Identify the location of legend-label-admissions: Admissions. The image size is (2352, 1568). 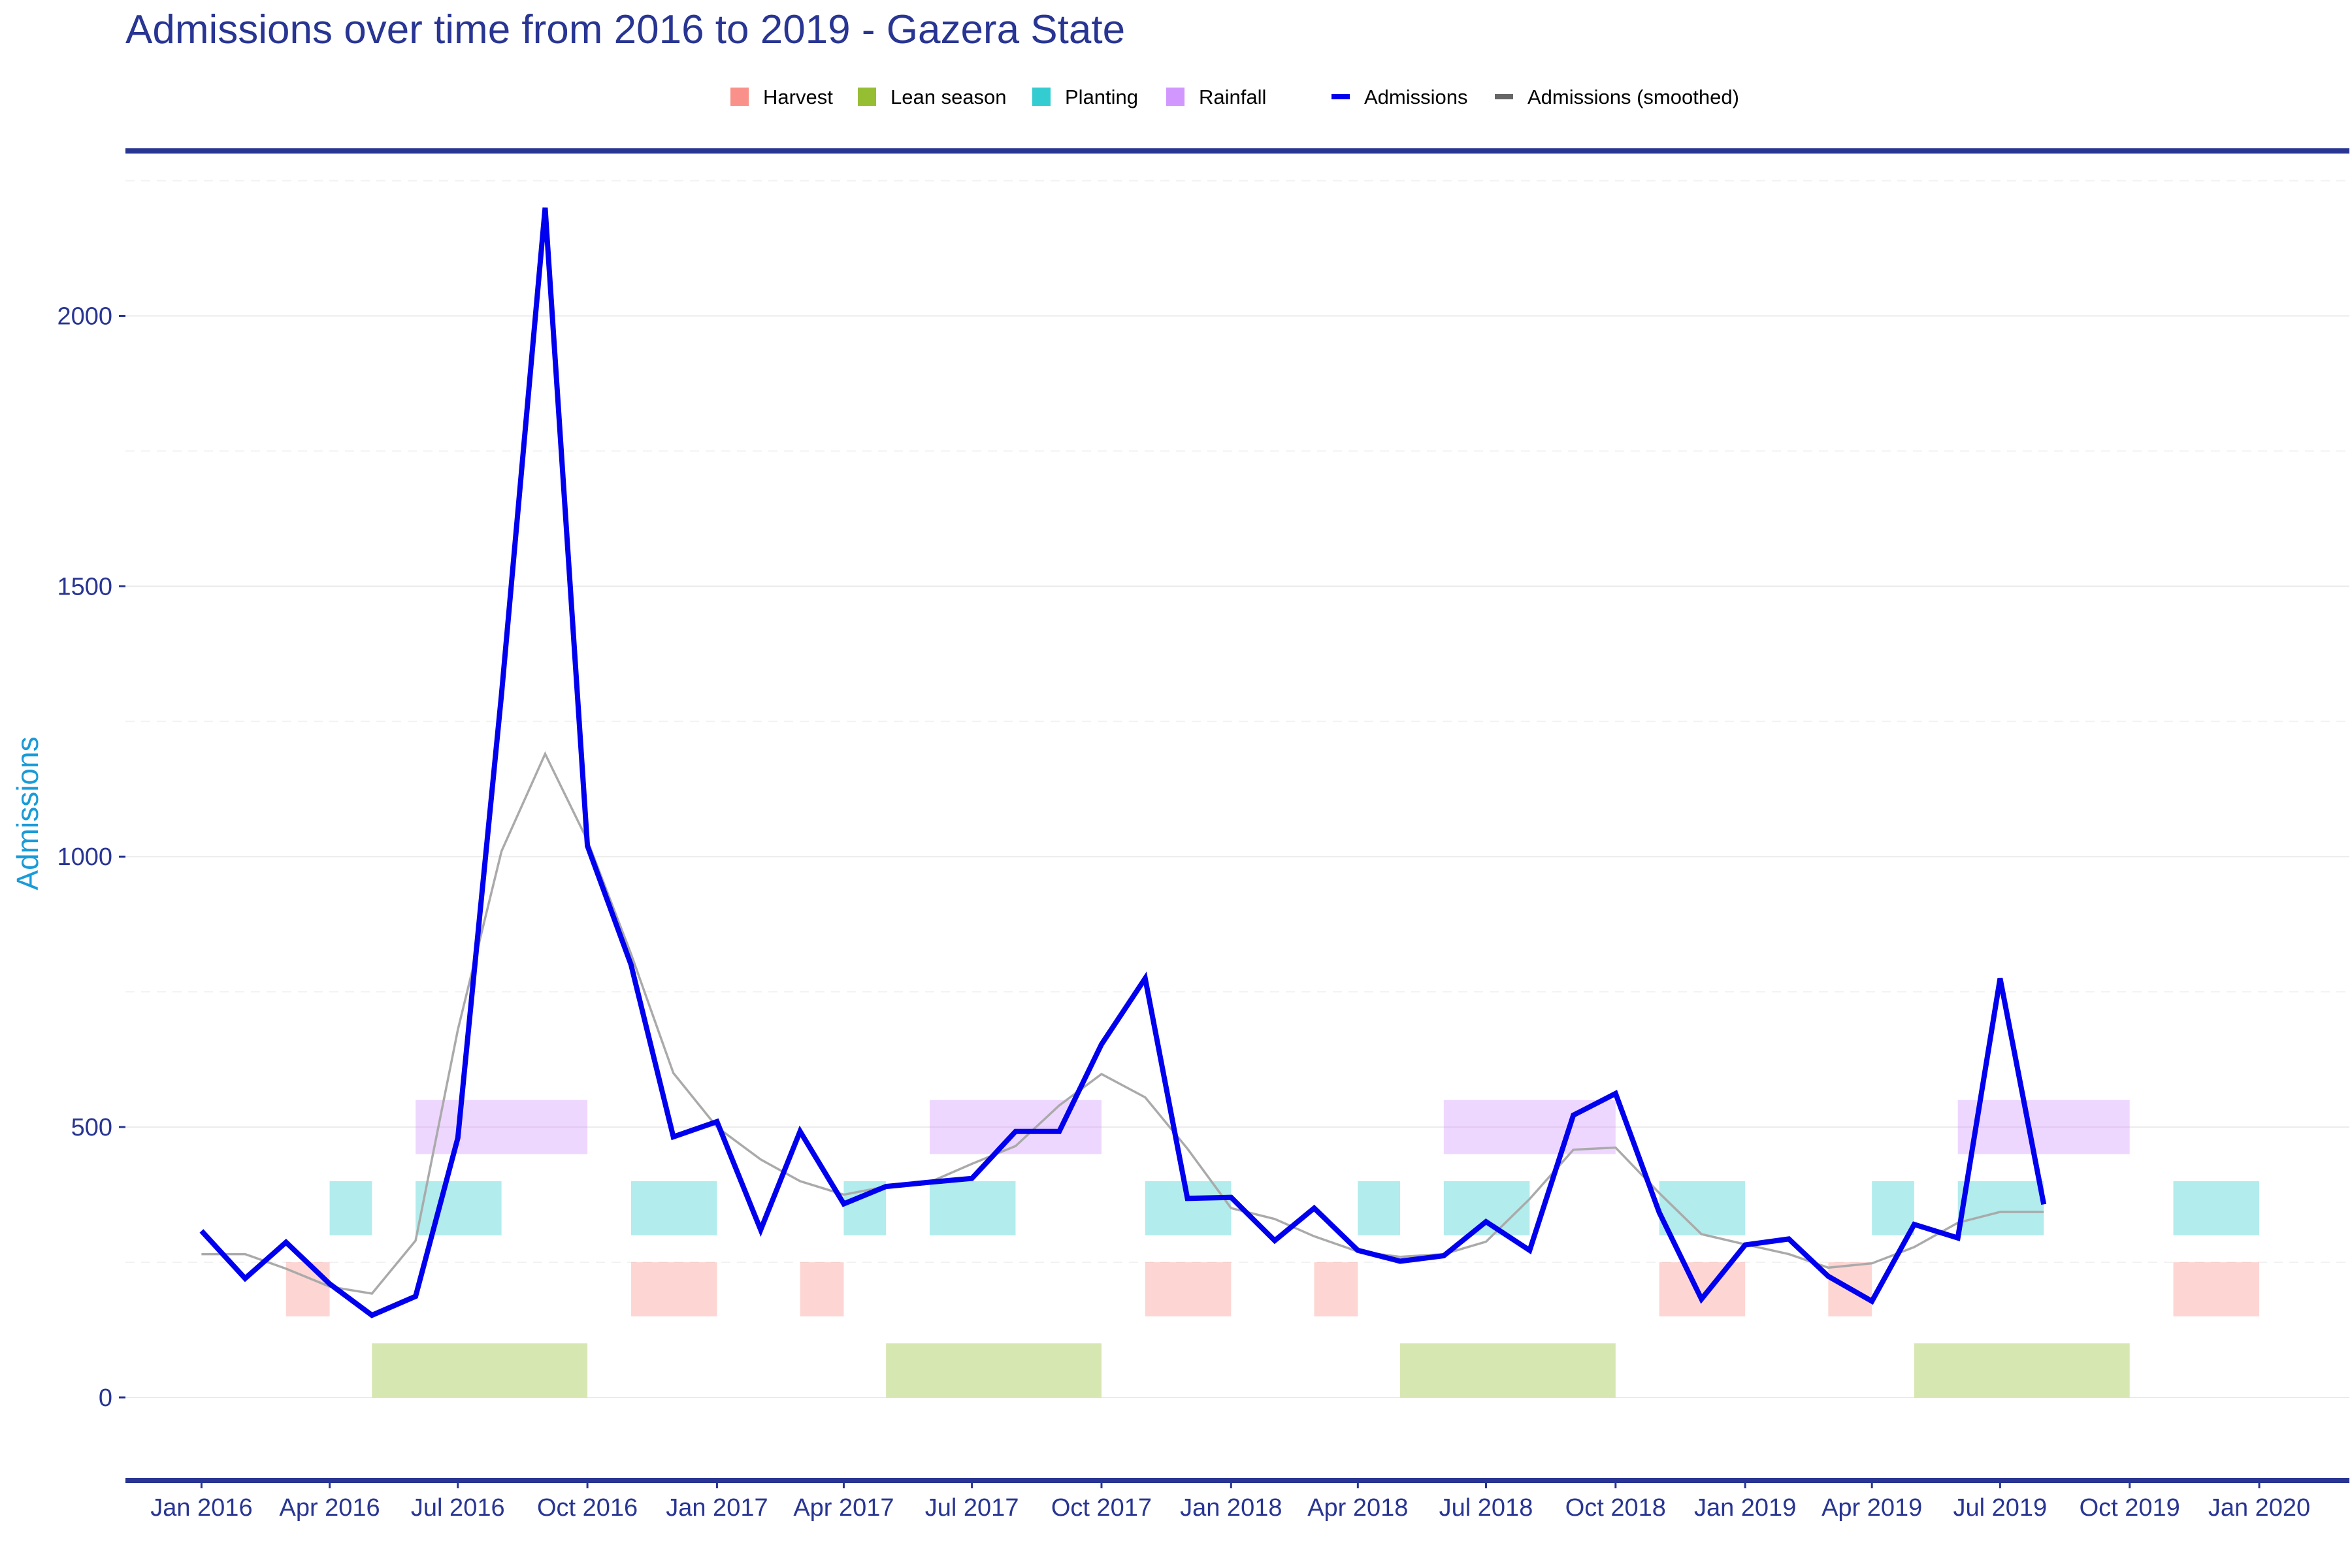
(1416, 97).